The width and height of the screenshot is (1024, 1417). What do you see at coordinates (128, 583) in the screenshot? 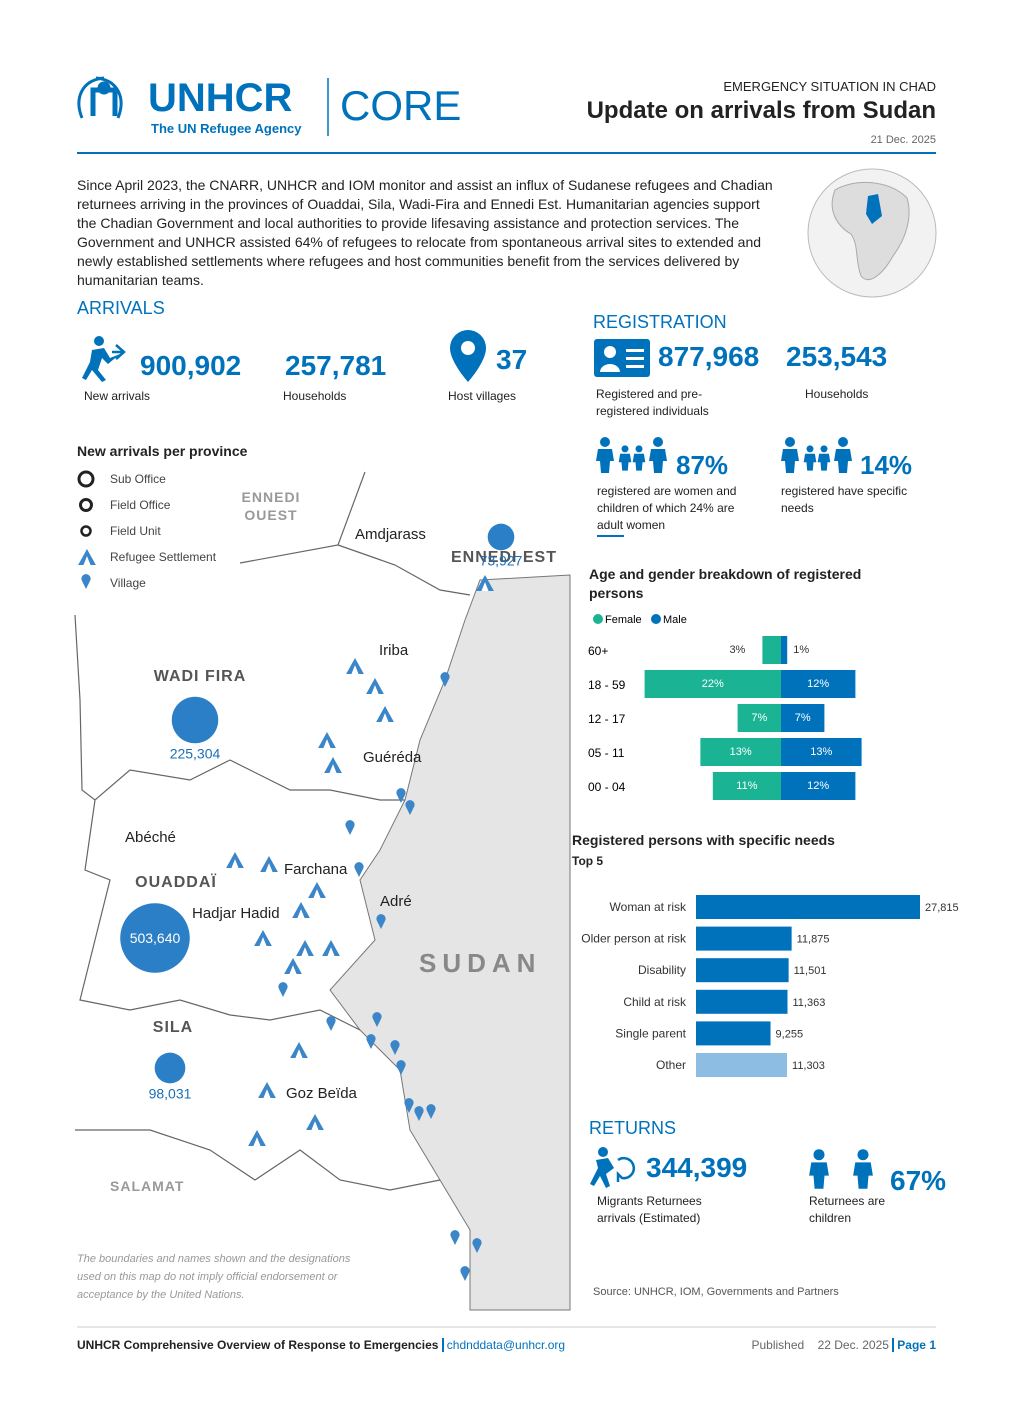
I see `legend-label: Village` at bounding box center [128, 583].